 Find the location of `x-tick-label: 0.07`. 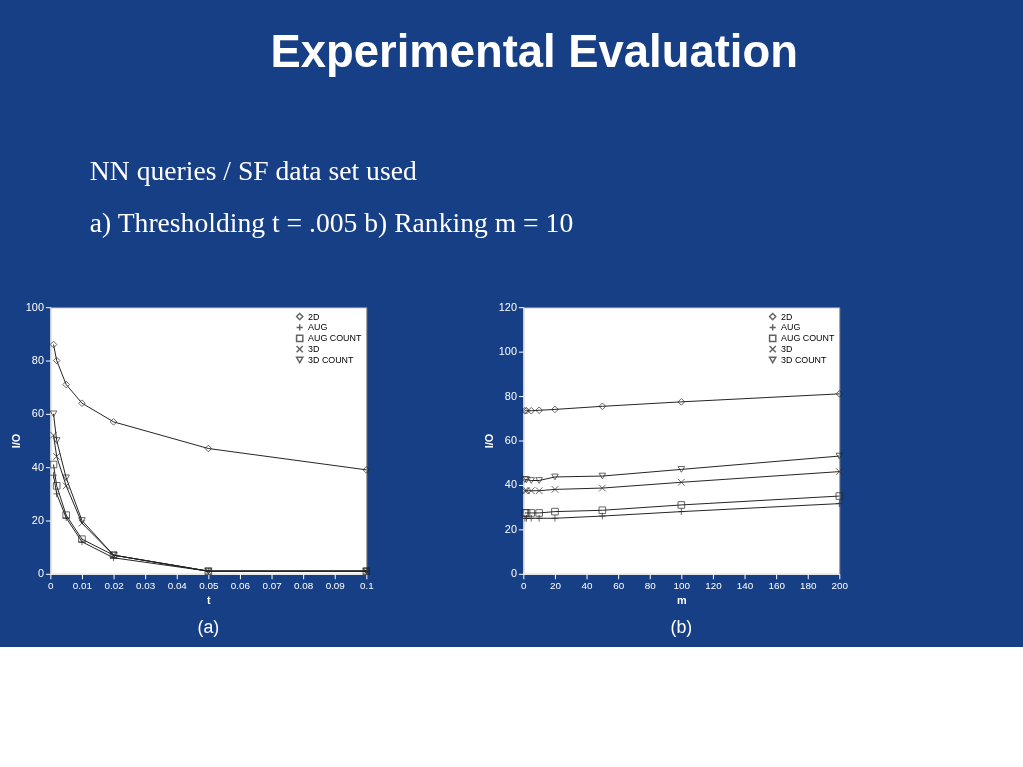

x-tick-label: 0.07 is located at coordinates (272, 586).